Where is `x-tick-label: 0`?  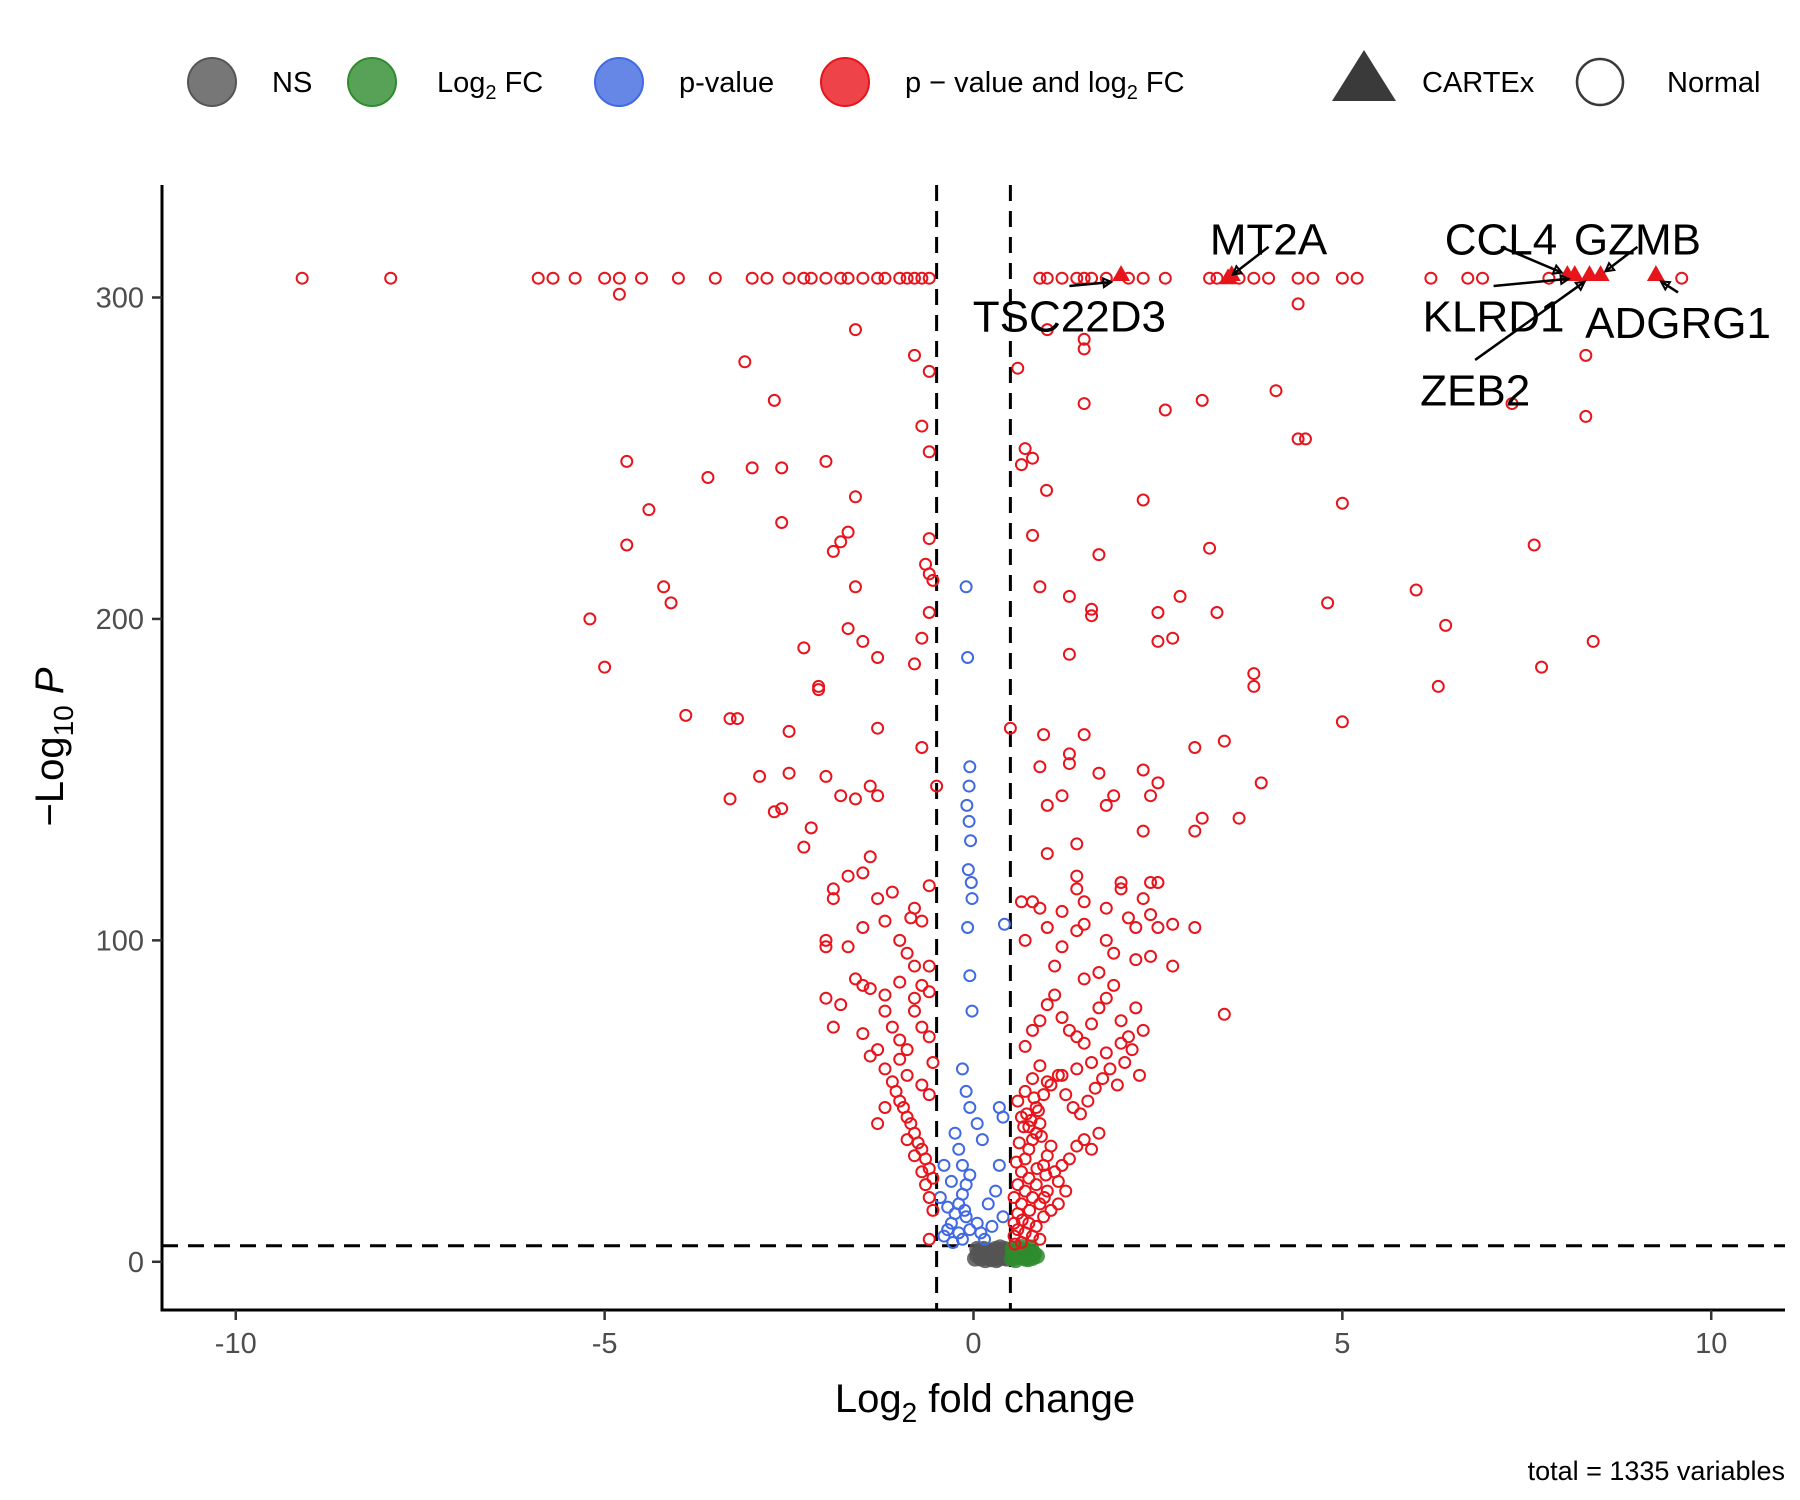
x-tick-label: 0 is located at coordinates (973, 1344).